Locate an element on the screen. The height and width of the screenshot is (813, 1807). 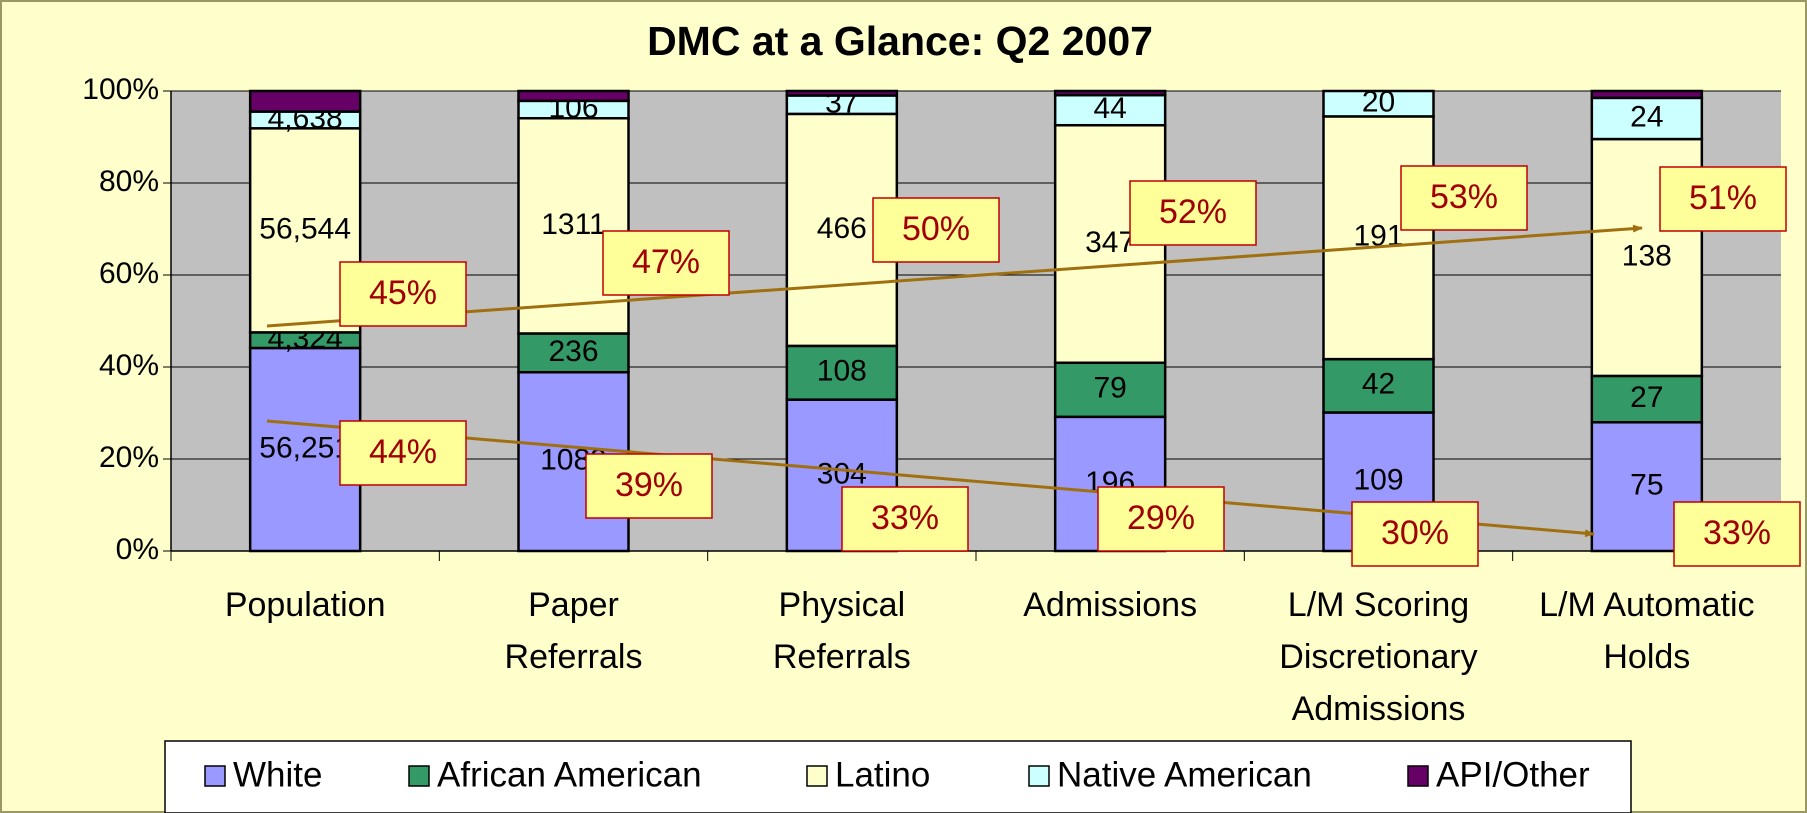
data-label: 79 is located at coordinates (1109, 388).